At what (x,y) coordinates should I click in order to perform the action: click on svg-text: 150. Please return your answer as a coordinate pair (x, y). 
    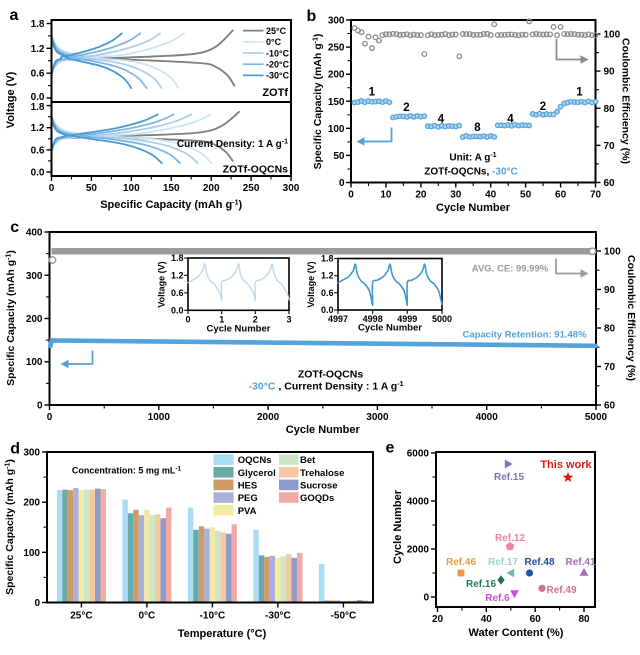
    Looking at the image, I should click on (336, 102).